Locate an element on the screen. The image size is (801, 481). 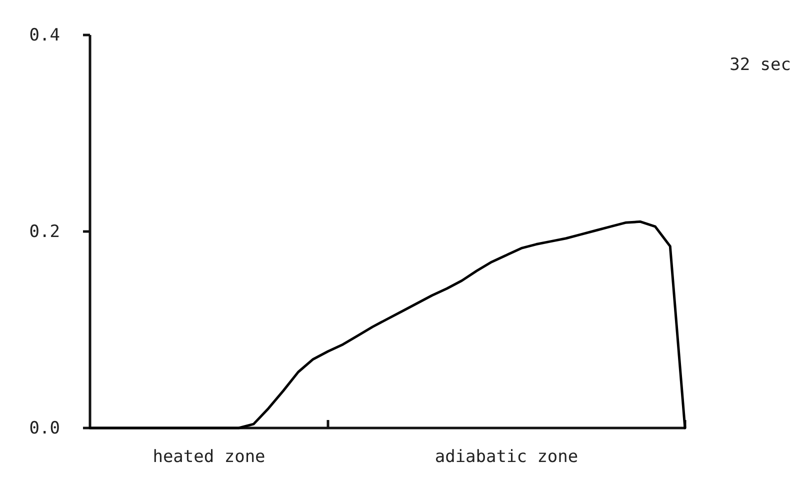
y-tick-label: 0.0 is located at coordinates (44, 428).